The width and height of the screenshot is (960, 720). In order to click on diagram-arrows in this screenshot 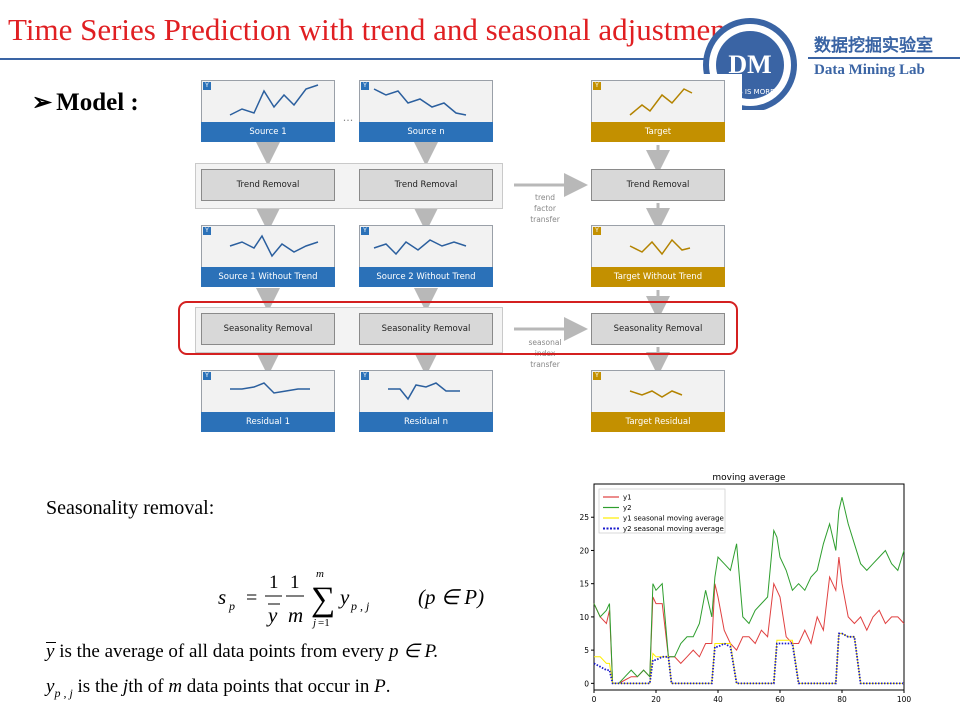, I will do `click(463, 259)`.